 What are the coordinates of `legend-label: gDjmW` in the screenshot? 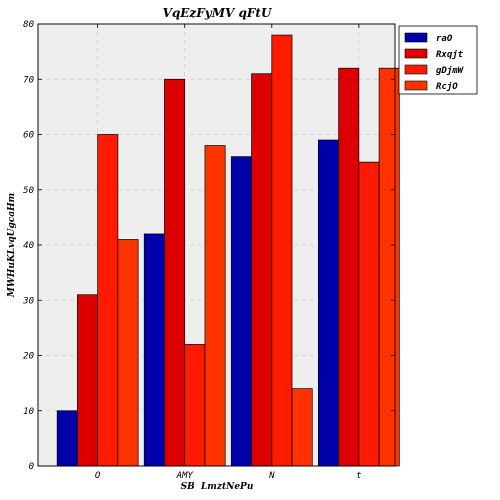 It's located at (450, 70).